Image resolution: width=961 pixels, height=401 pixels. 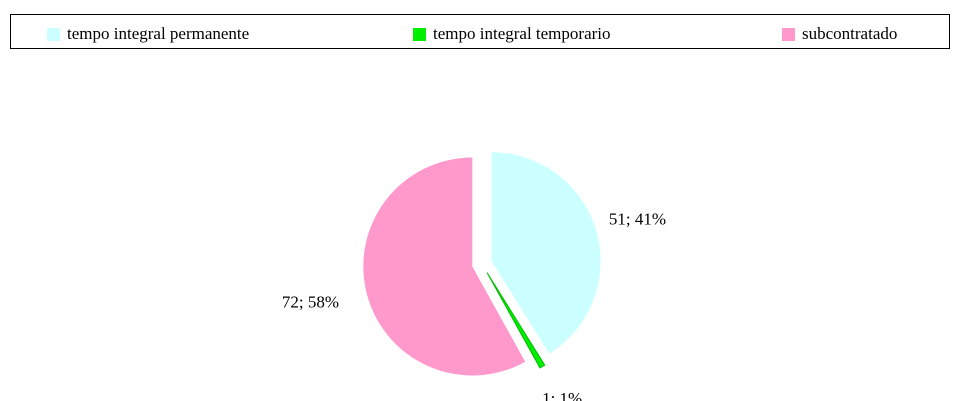 What do you see at coordinates (637, 218) in the screenshot?
I see `data-label: 51; 41%` at bounding box center [637, 218].